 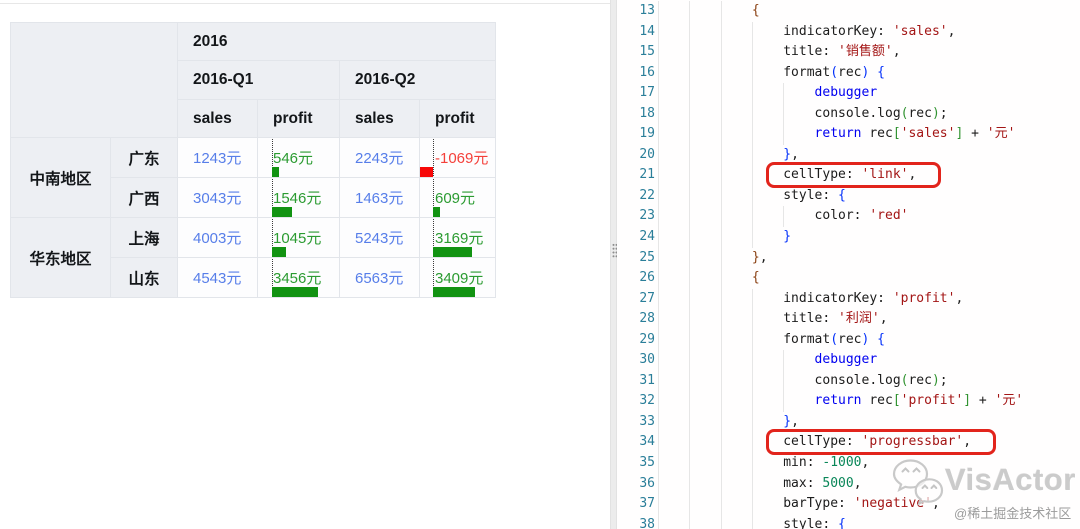 What do you see at coordinates (647, 195) in the screenshot?
I see `line-number: 22` at bounding box center [647, 195].